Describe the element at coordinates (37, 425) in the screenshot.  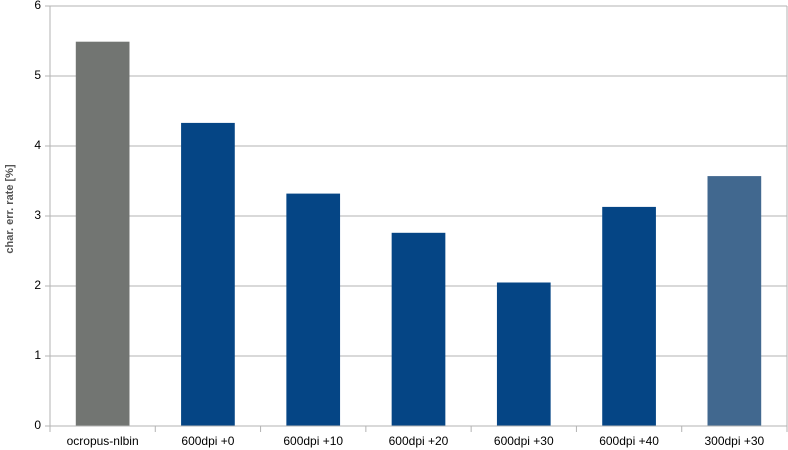
I see `y-tick-label: 0` at that location.